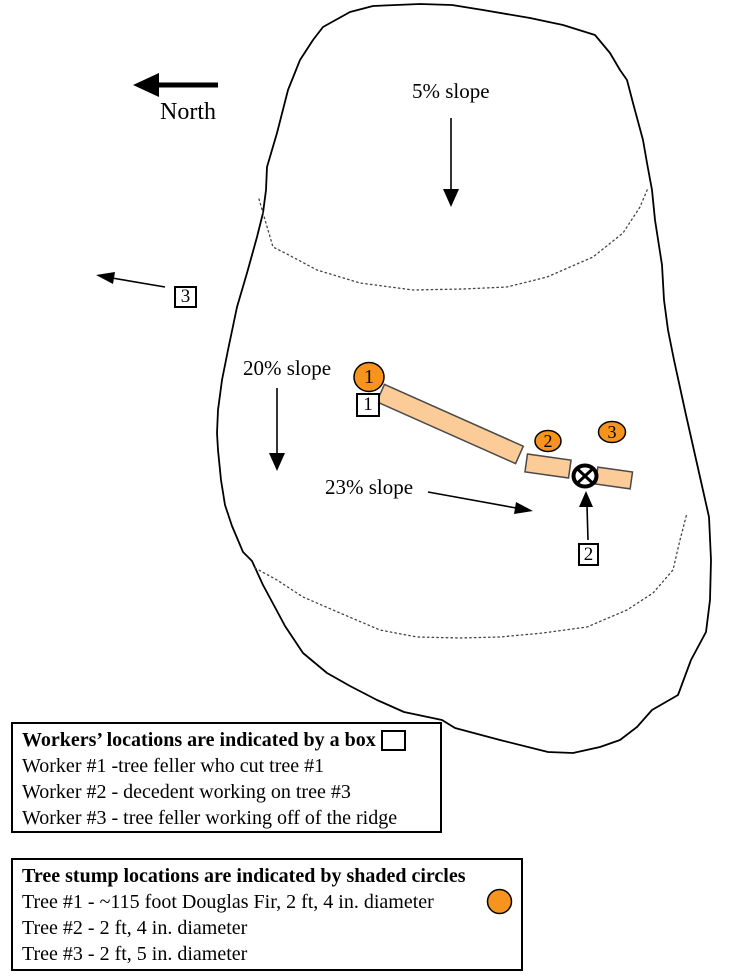  What do you see at coordinates (451, 162) in the screenshot?
I see `slope-arrow-5pct` at bounding box center [451, 162].